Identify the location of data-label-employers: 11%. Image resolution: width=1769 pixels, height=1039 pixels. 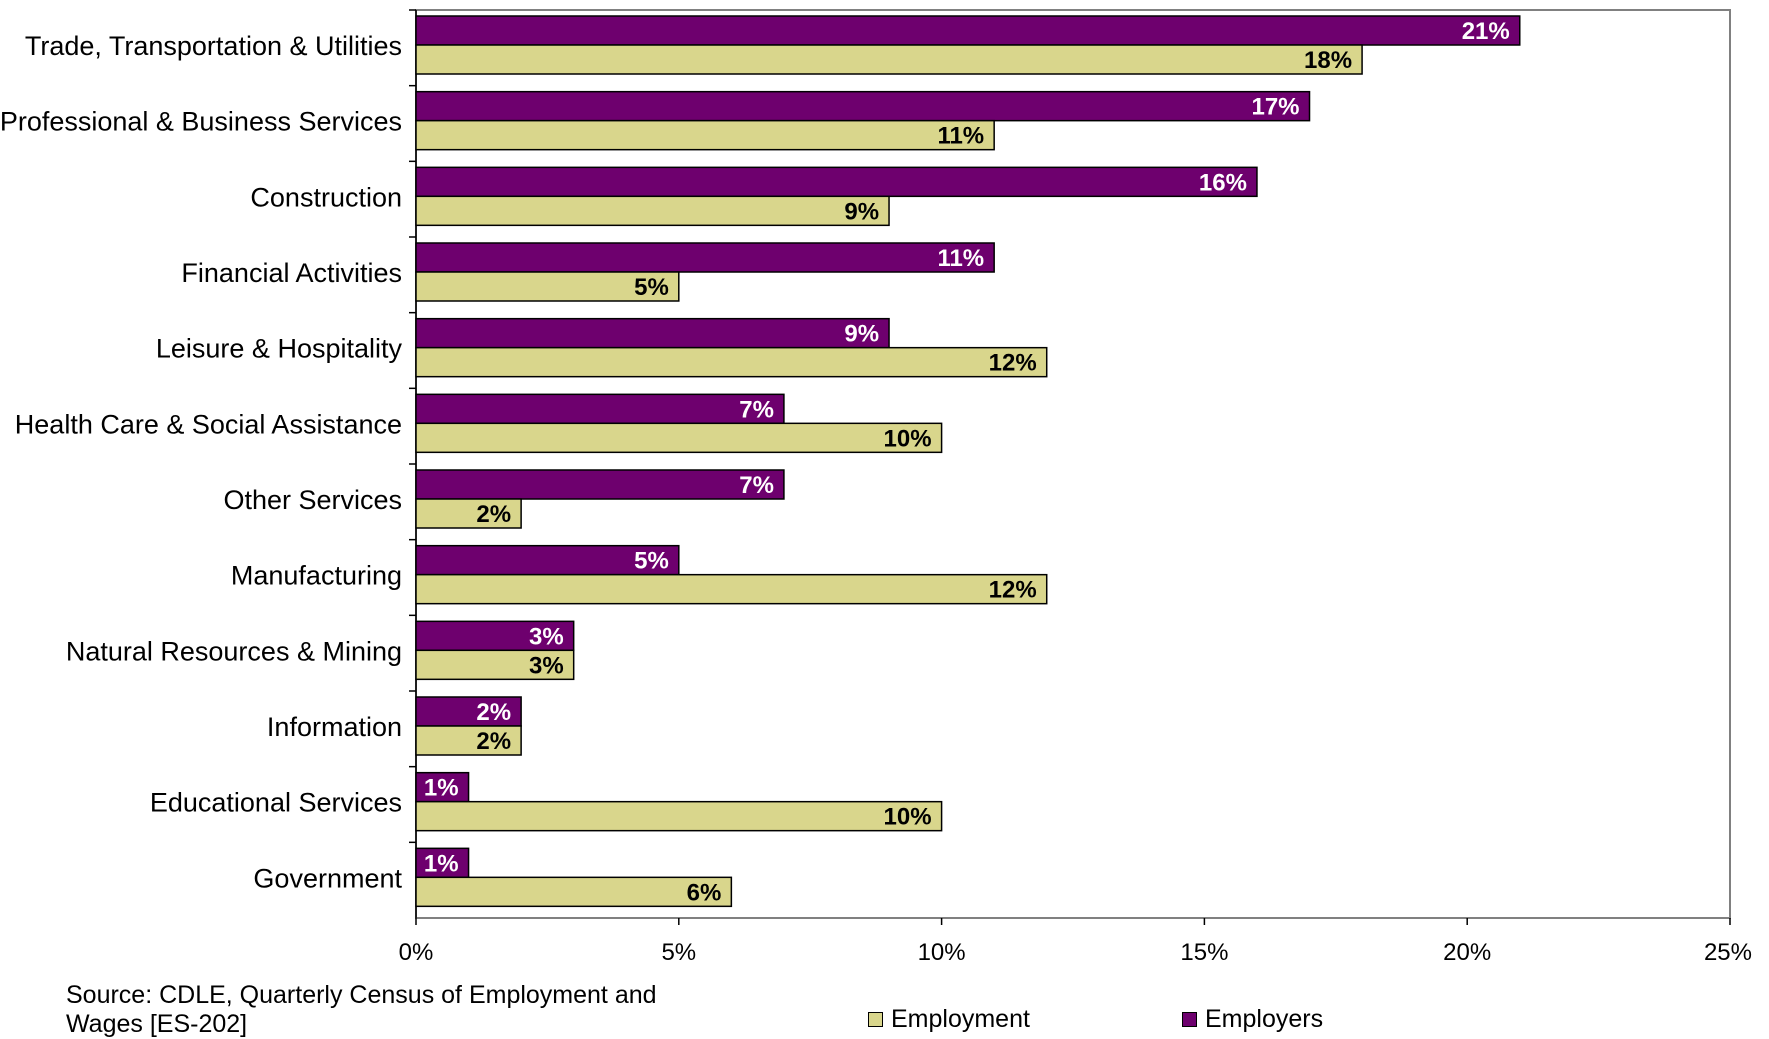
(960, 258).